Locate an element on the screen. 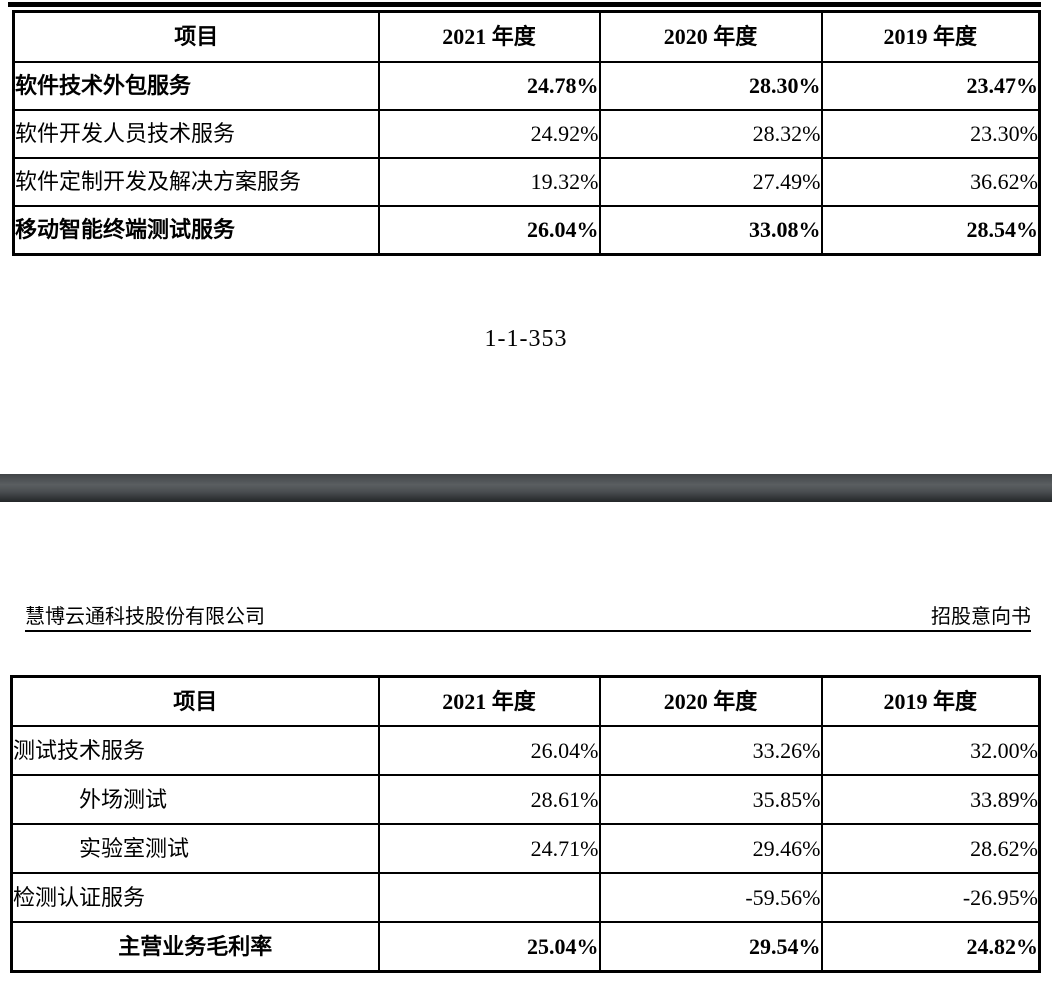 This screenshot has height=983, width=1052. table-row: 检测认证服务 -59.56% -26.95% is located at coordinates (525, 897).